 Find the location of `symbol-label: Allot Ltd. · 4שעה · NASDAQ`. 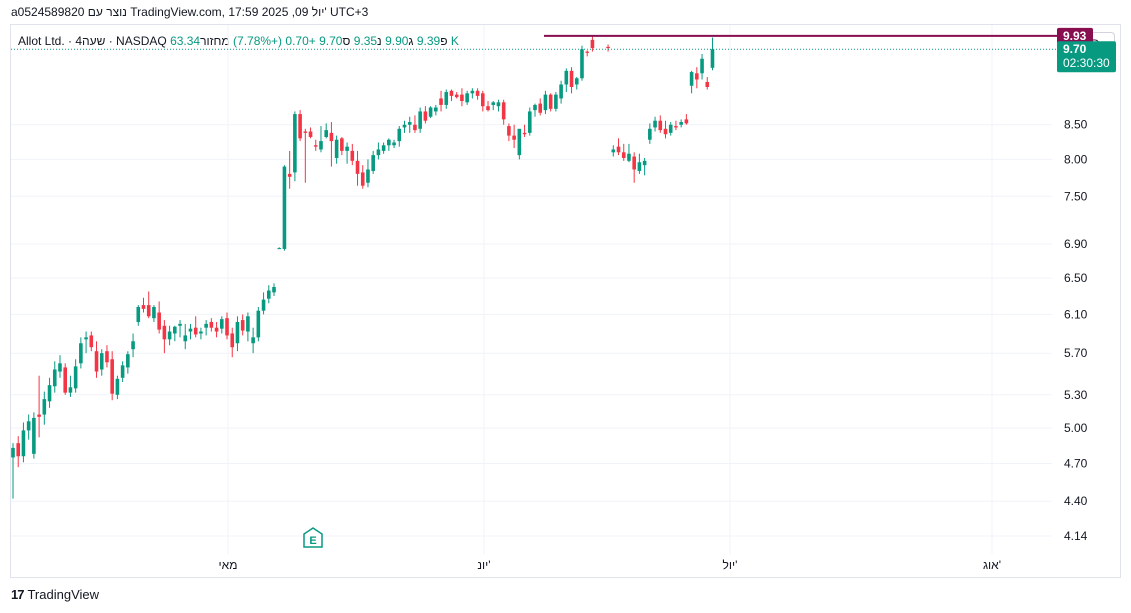

symbol-label: Allot Ltd. · 4שעה · NASDAQ is located at coordinates (92, 41).